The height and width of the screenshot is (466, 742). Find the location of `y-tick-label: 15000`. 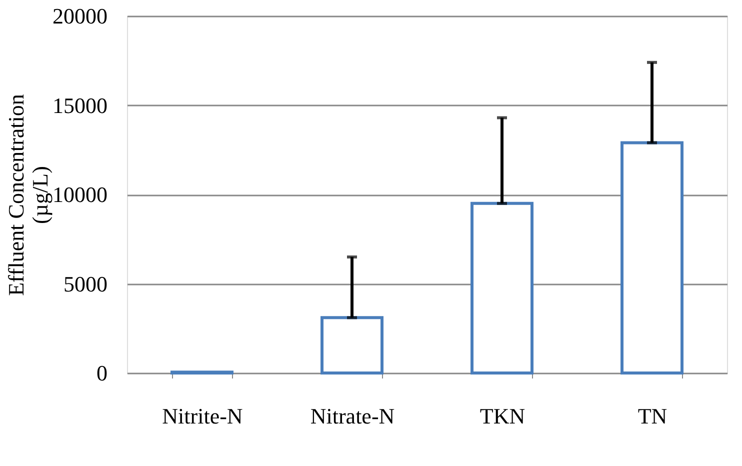

y-tick-label: 15000 is located at coordinates (80, 105).